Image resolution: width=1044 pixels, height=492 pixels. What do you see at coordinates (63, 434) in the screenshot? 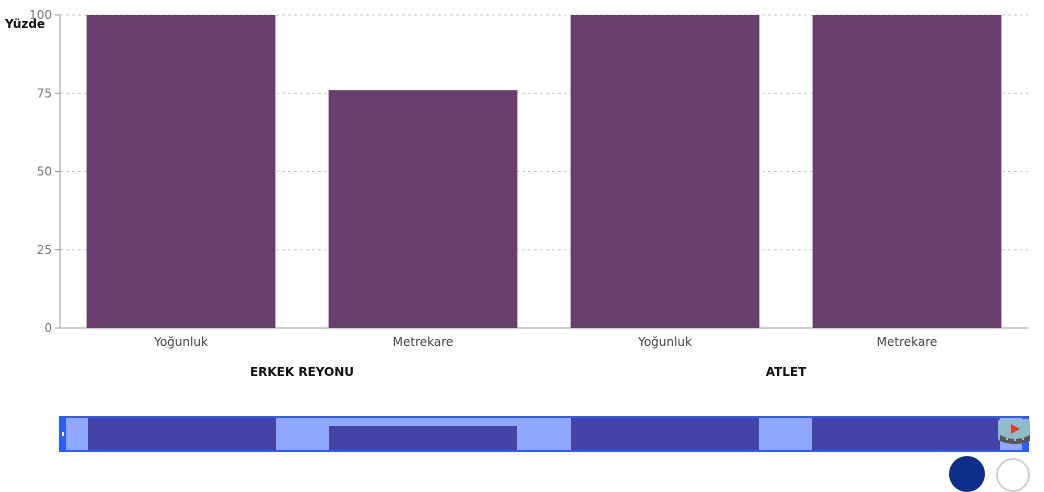
I see `navigator-left-handle` at bounding box center [63, 434].